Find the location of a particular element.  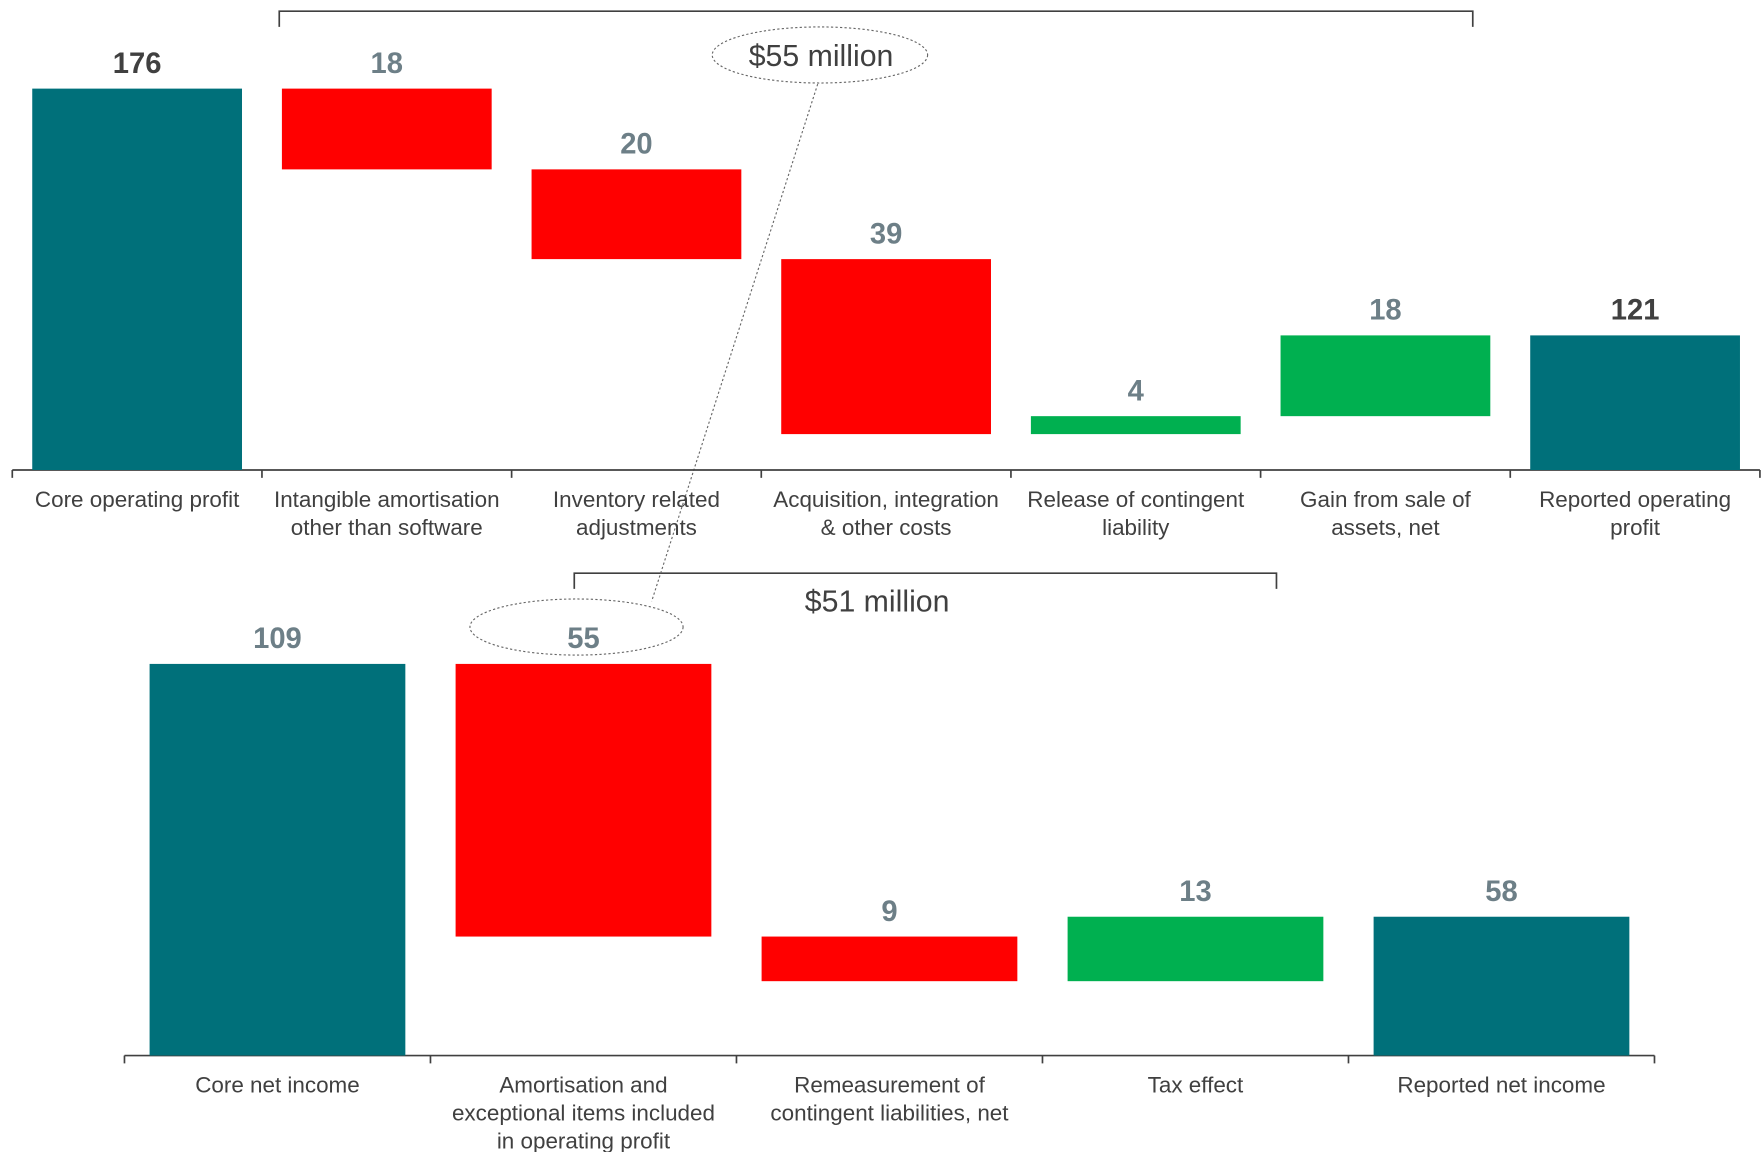

x-tick-label: Inventory related adjustments is located at coordinates (636, 513).